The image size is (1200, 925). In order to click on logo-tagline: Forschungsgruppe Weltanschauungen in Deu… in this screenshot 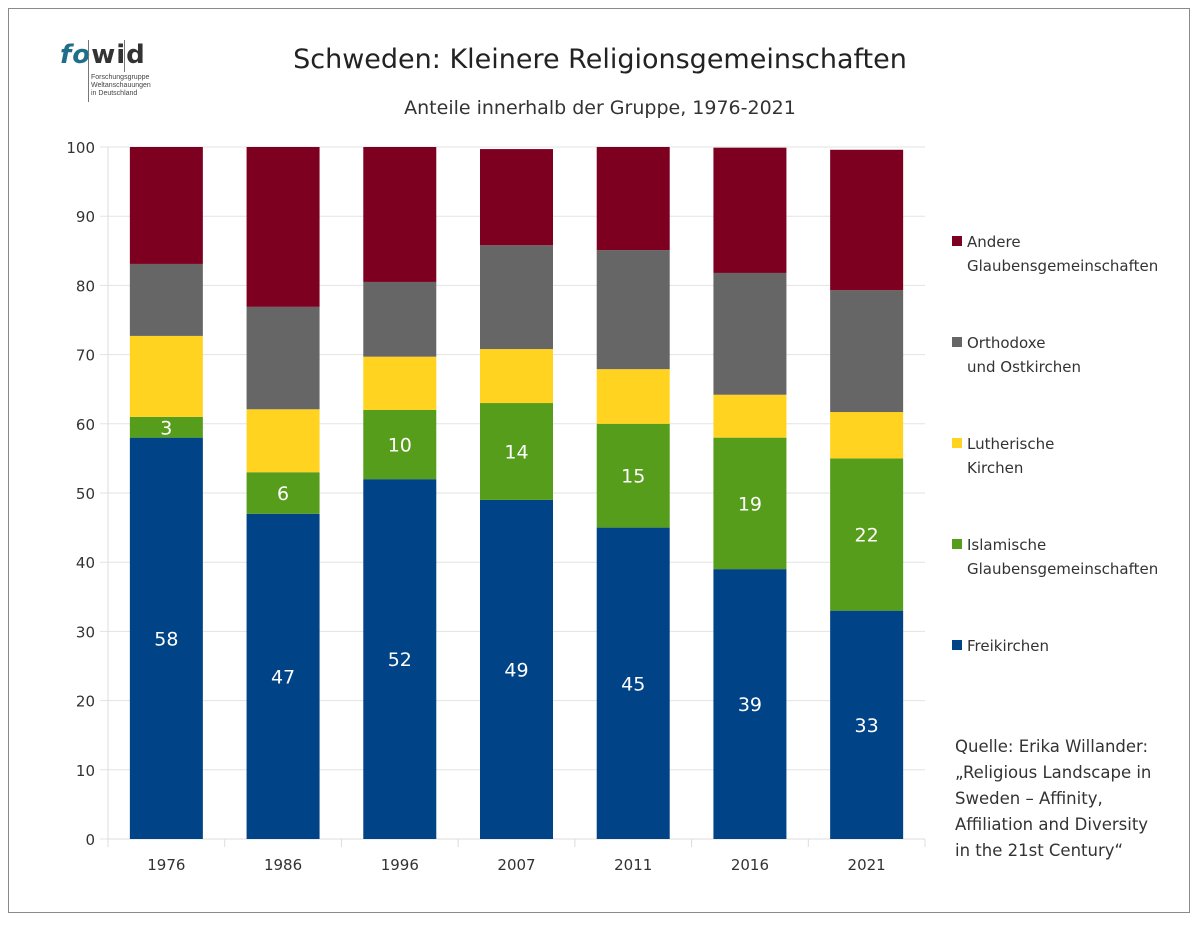, I will do `click(121, 85)`.